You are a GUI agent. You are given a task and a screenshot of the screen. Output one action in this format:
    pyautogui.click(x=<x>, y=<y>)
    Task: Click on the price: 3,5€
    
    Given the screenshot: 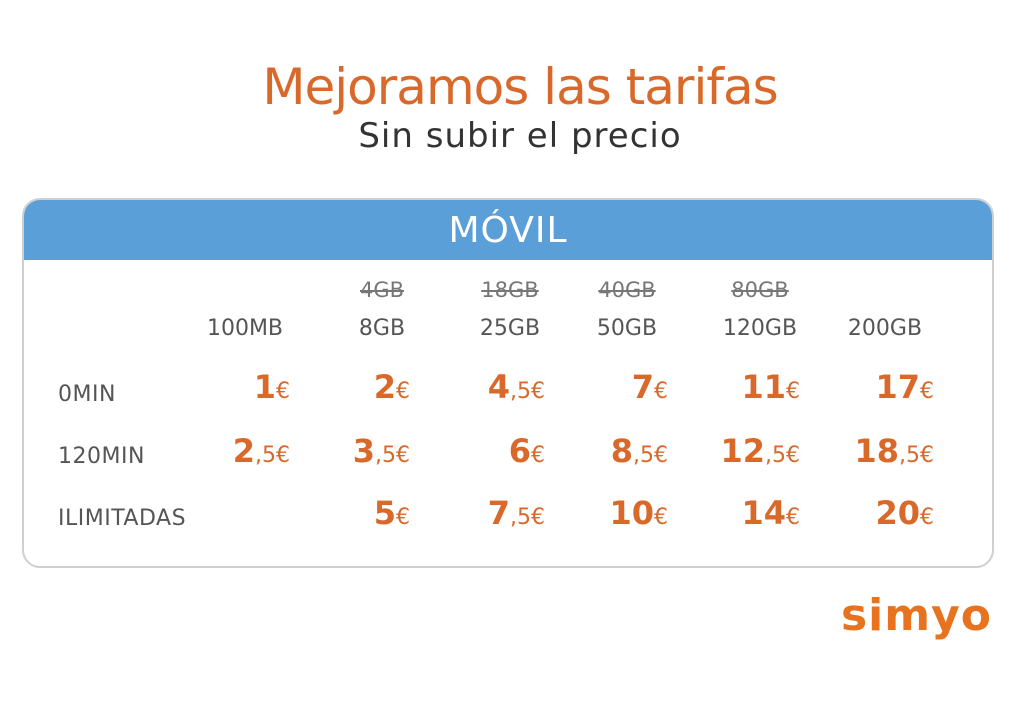 What is the action you would take?
    pyautogui.click(x=350, y=451)
    